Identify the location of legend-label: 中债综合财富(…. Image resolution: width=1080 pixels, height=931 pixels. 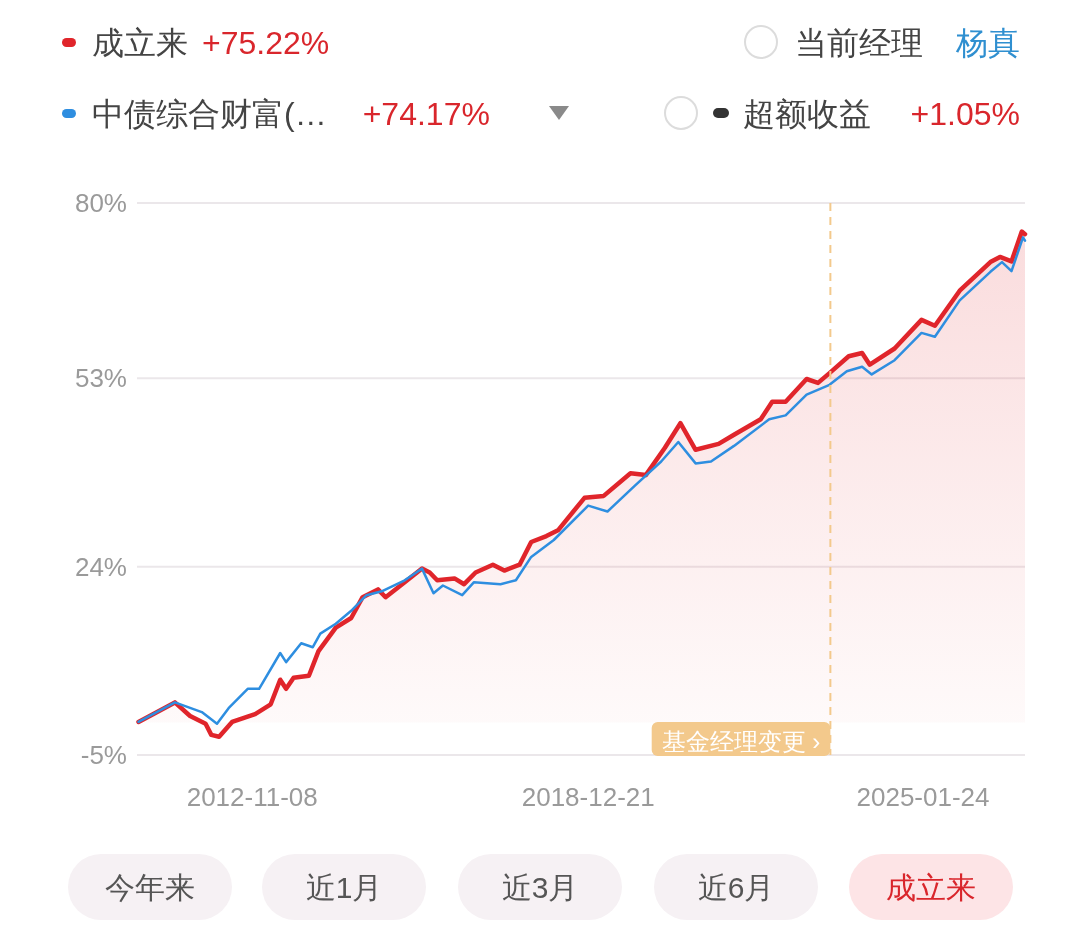
(209, 114).